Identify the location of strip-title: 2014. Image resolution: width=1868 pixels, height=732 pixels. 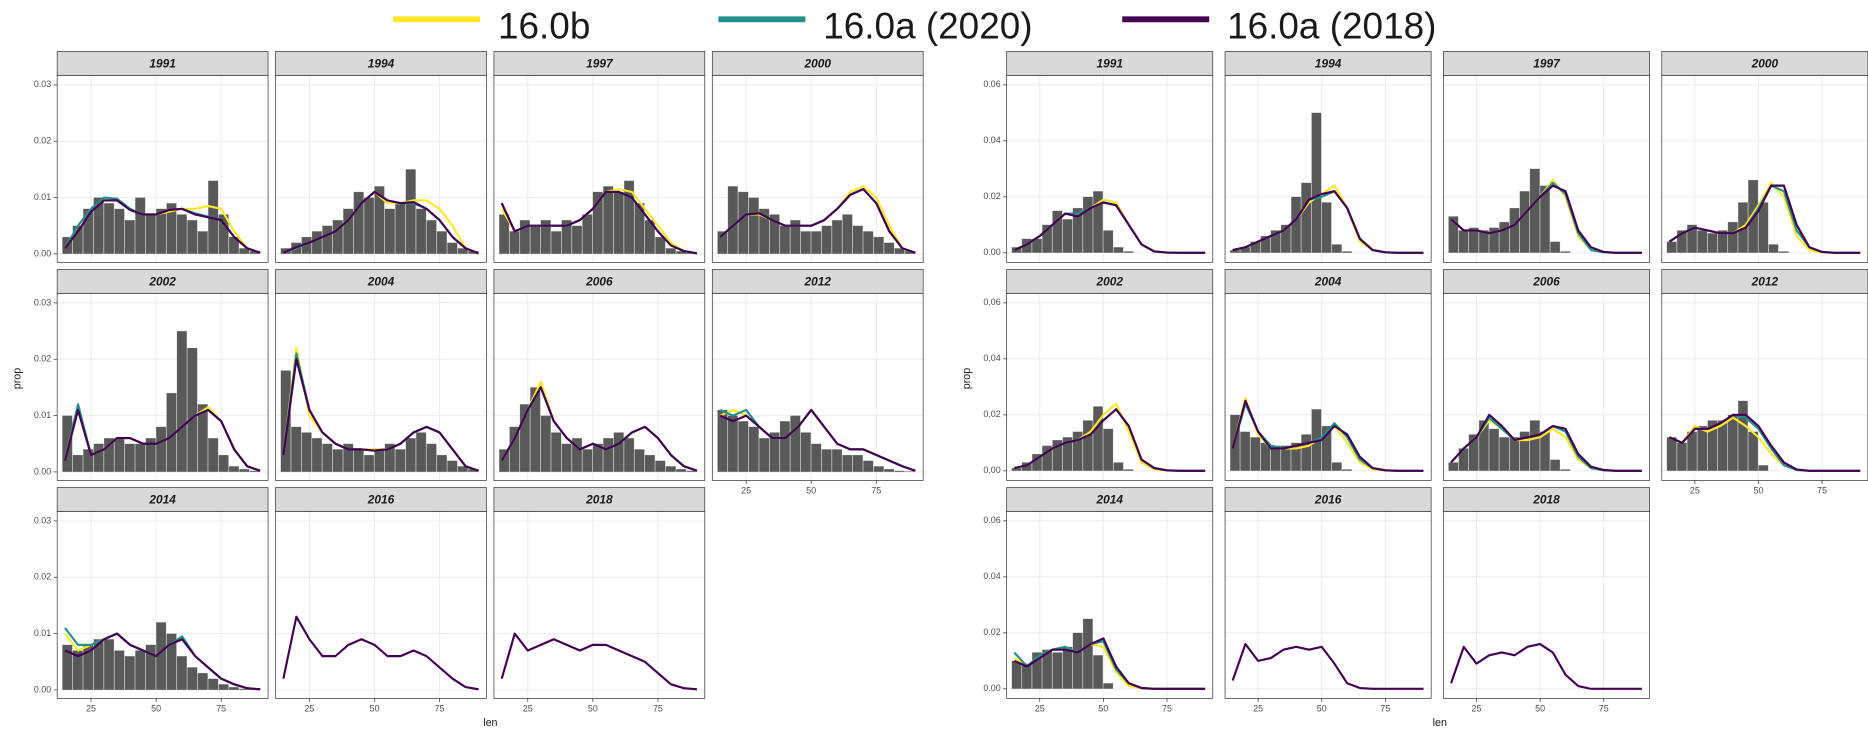
(1109, 500).